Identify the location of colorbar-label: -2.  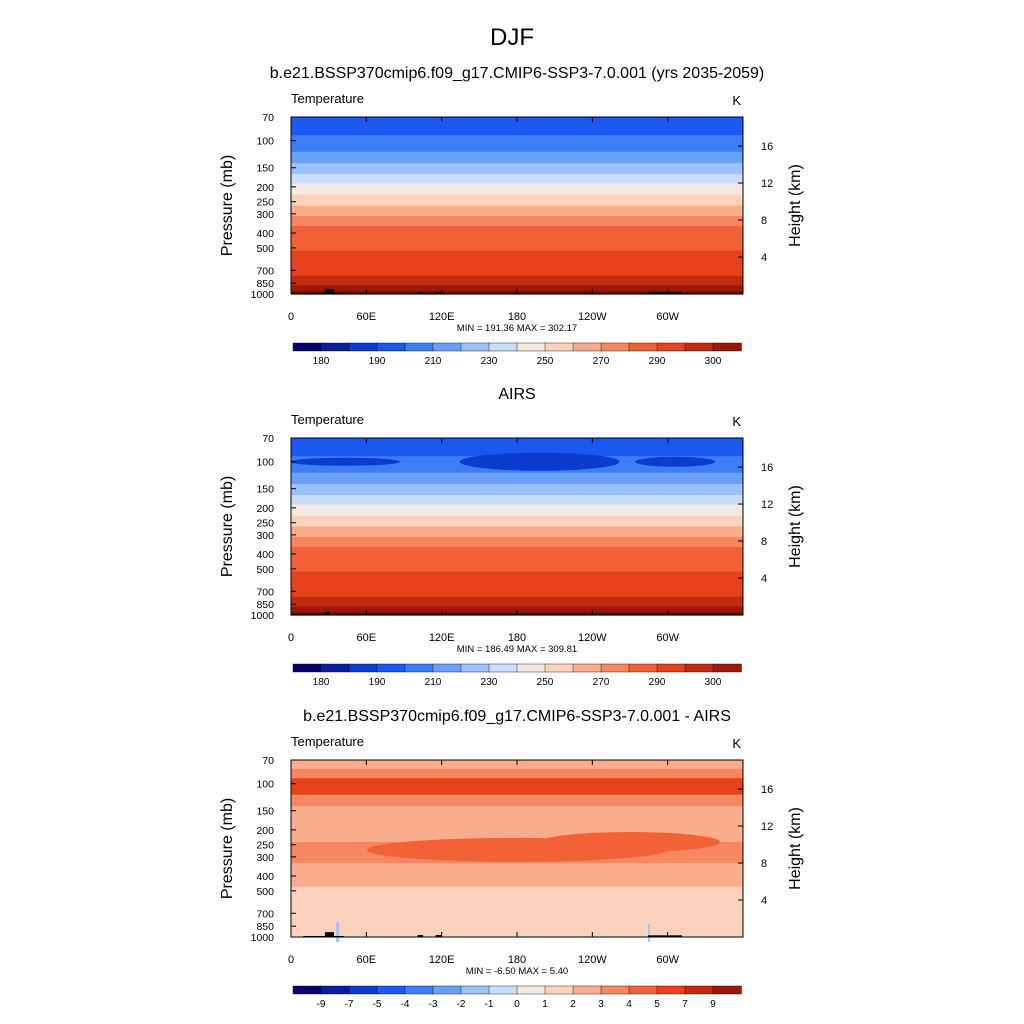
(461, 1004).